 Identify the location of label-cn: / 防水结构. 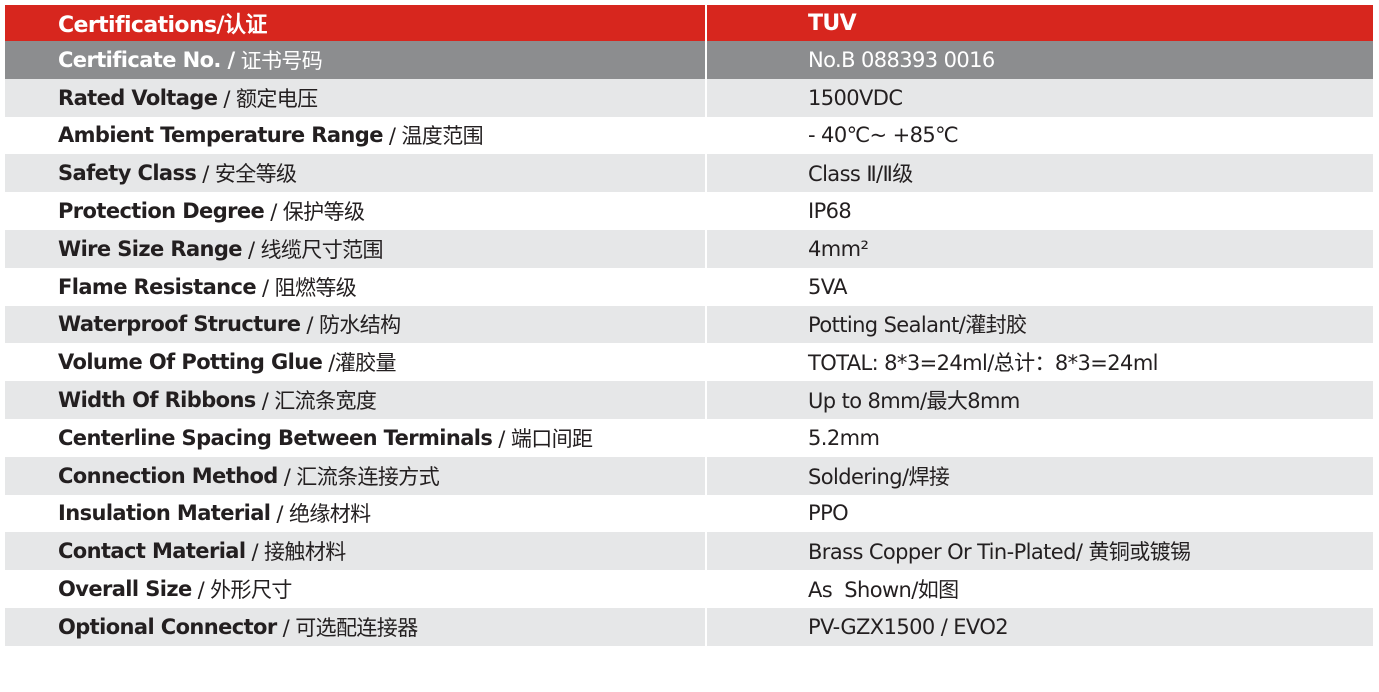
(353, 325).